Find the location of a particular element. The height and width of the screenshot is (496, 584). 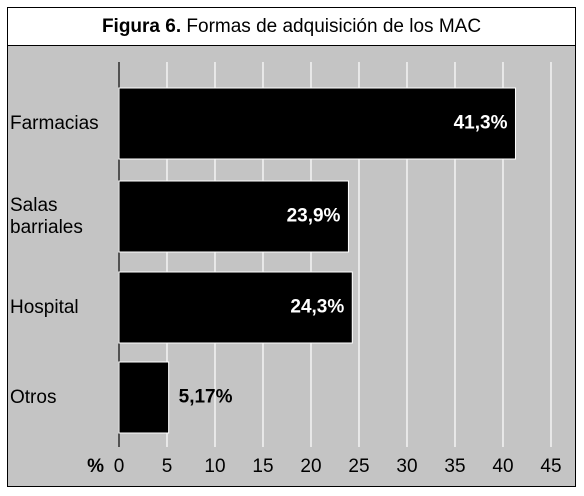

x-tick-label: 20 is located at coordinates (310, 466).